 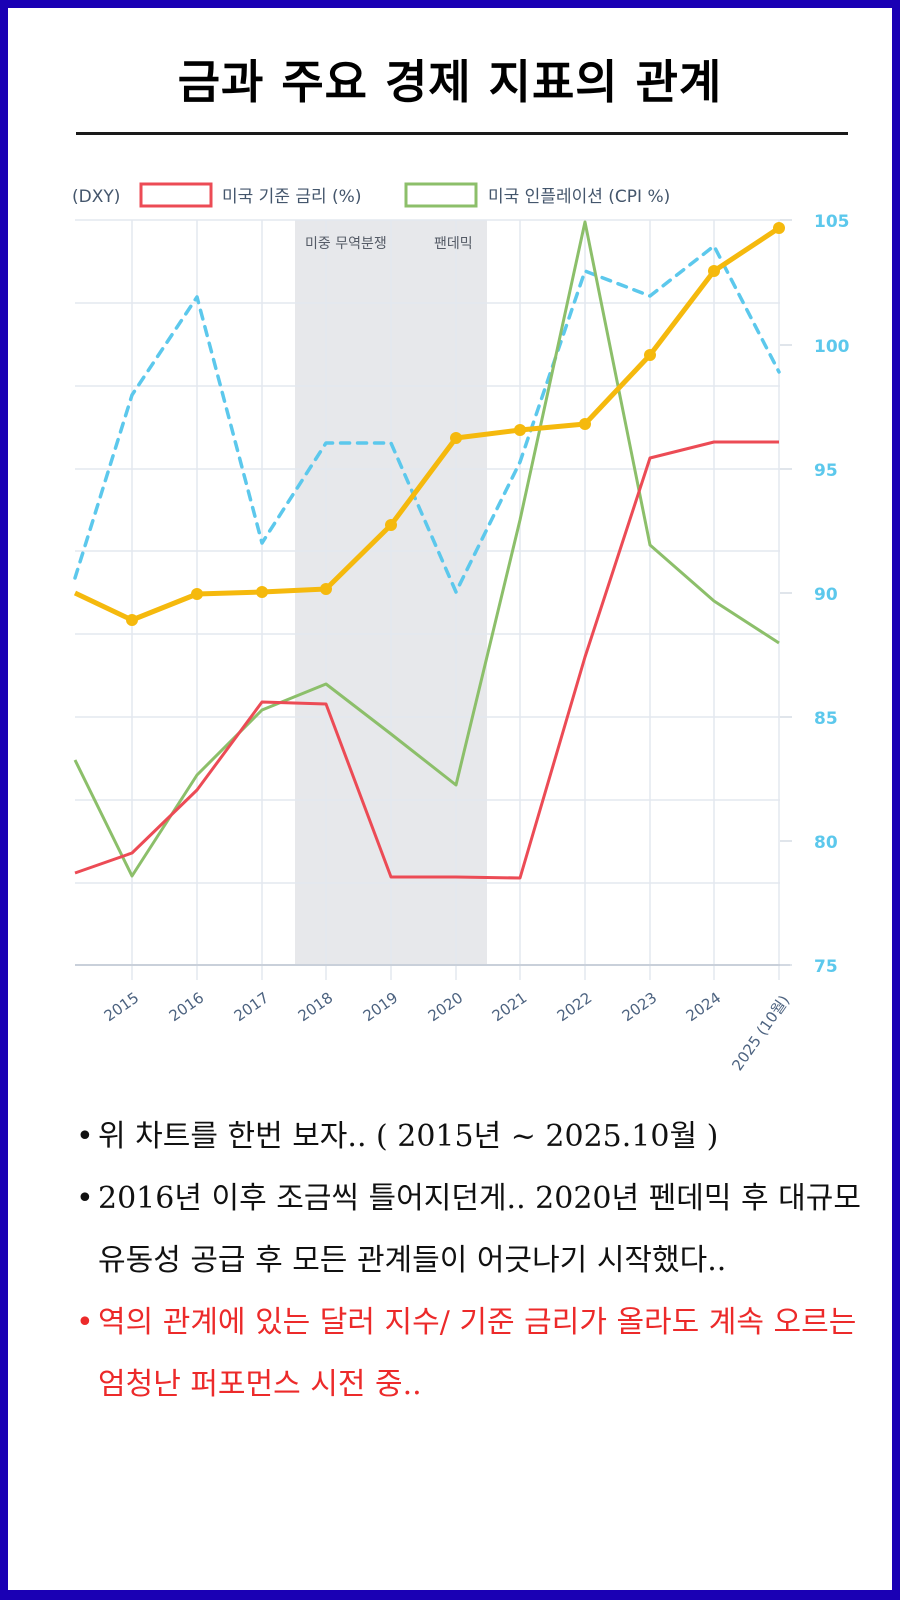 I want to click on right-y-axis-labels: 105 100 95 90 85 80 75, so click(x=832, y=594).